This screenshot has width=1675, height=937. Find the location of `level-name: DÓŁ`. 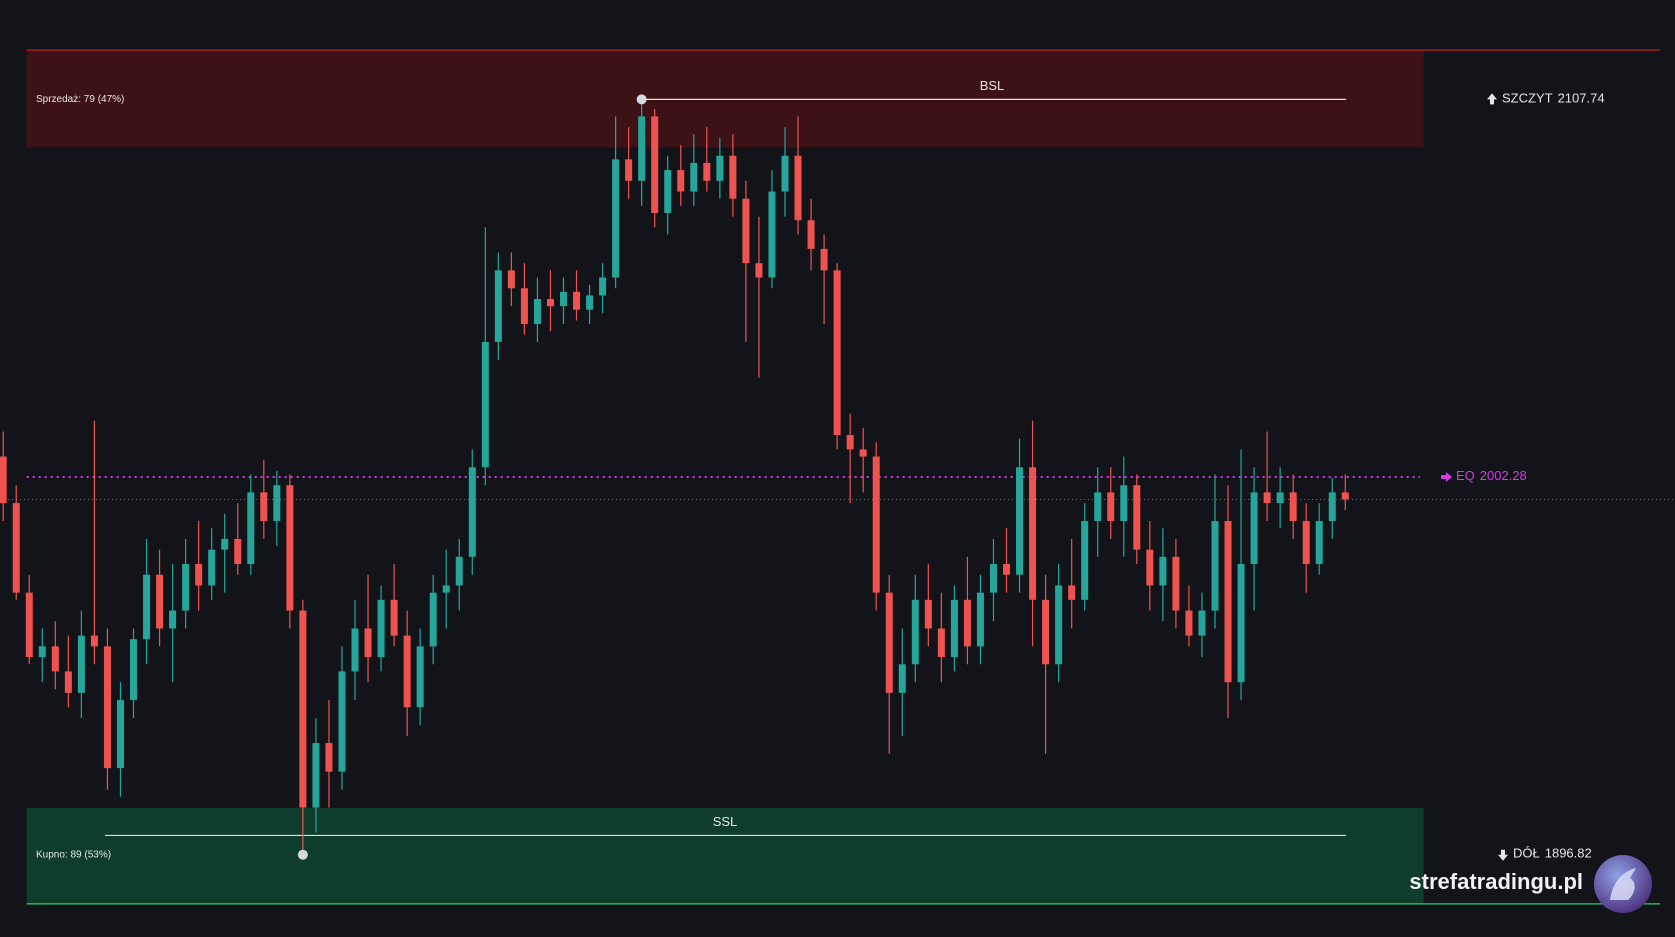

level-name: DÓŁ is located at coordinates (1526, 853).